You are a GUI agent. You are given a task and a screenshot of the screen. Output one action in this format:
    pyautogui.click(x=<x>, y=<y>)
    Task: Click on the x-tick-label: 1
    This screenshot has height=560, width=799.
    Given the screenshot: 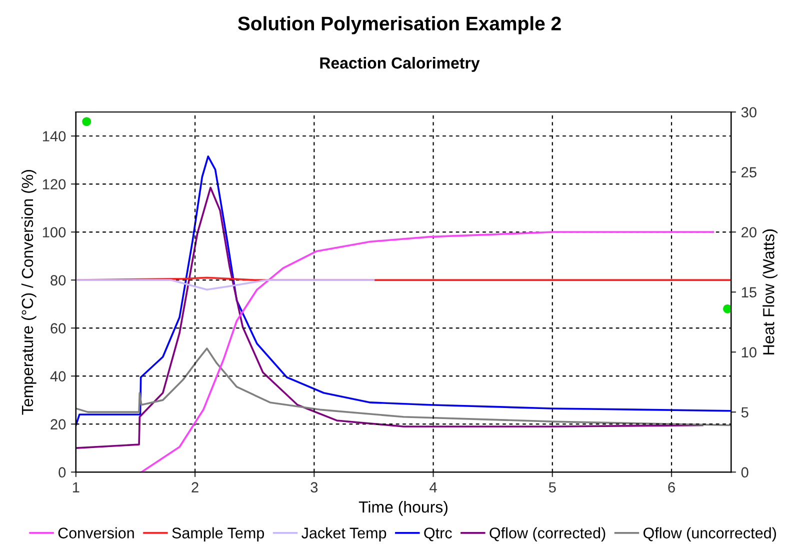 What is the action you would take?
    pyautogui.click(x=76, y=487)
    